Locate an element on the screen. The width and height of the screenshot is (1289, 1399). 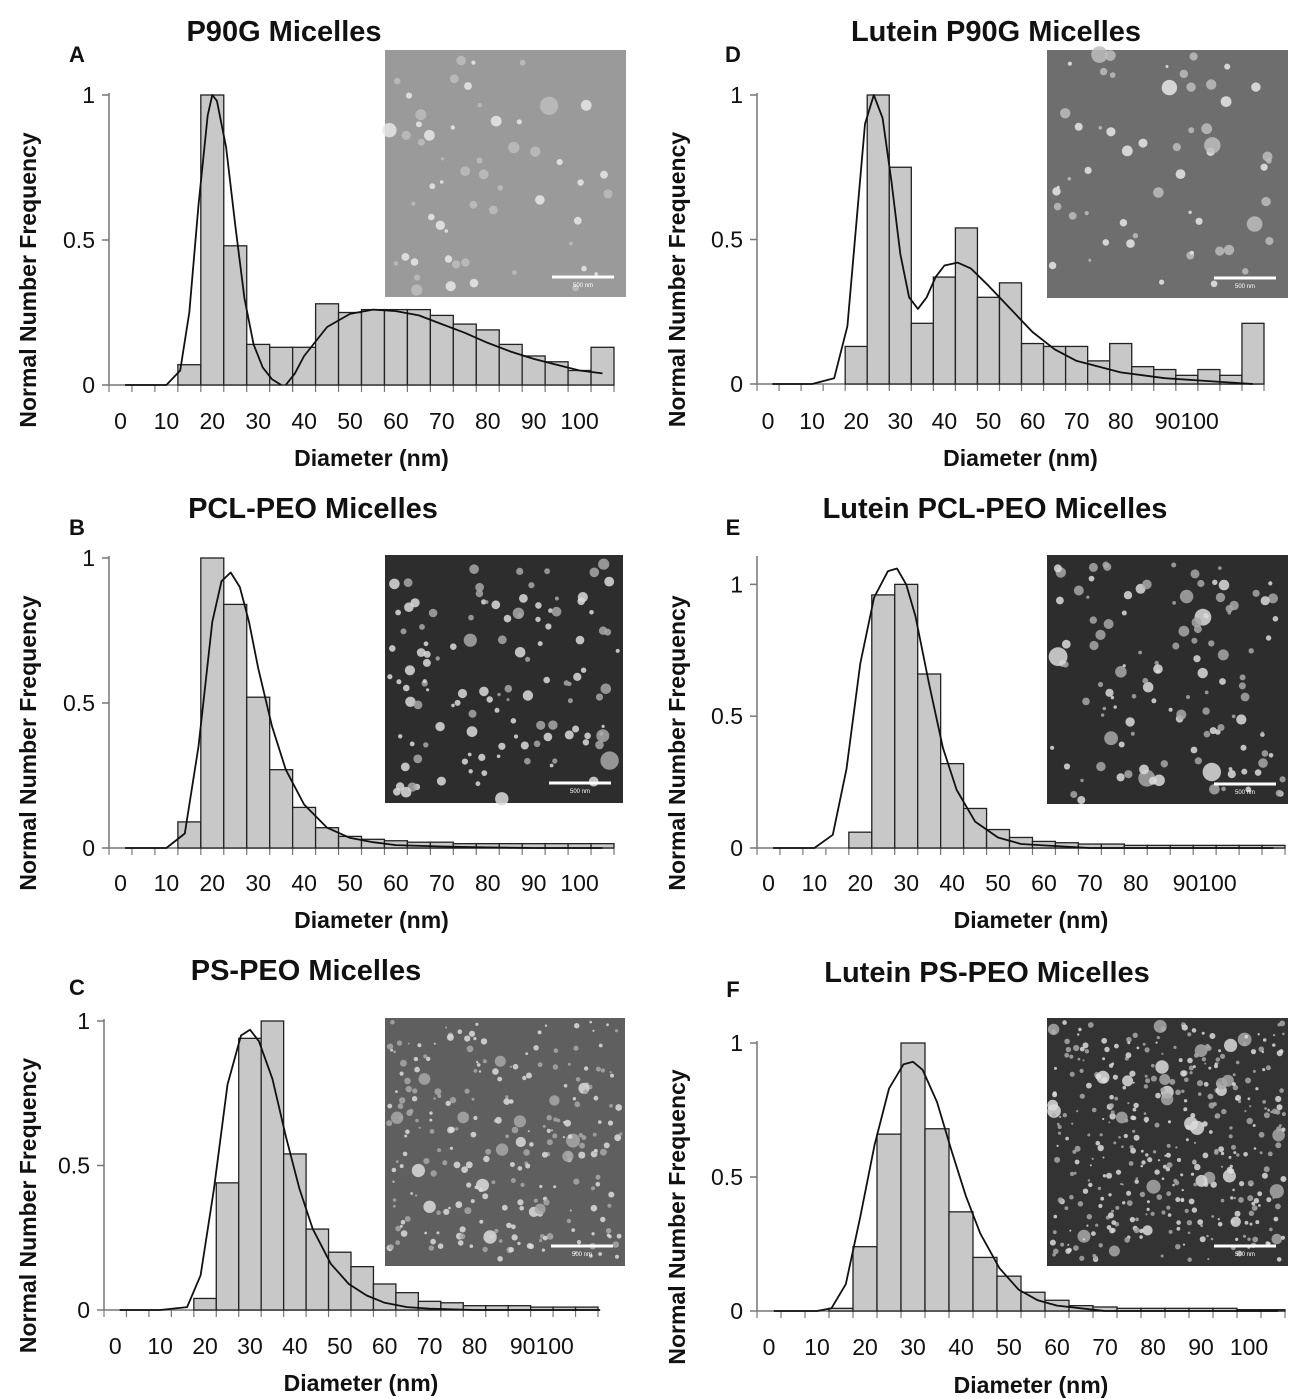
x-tick-label: 40 is located at coordinates (945, 421).